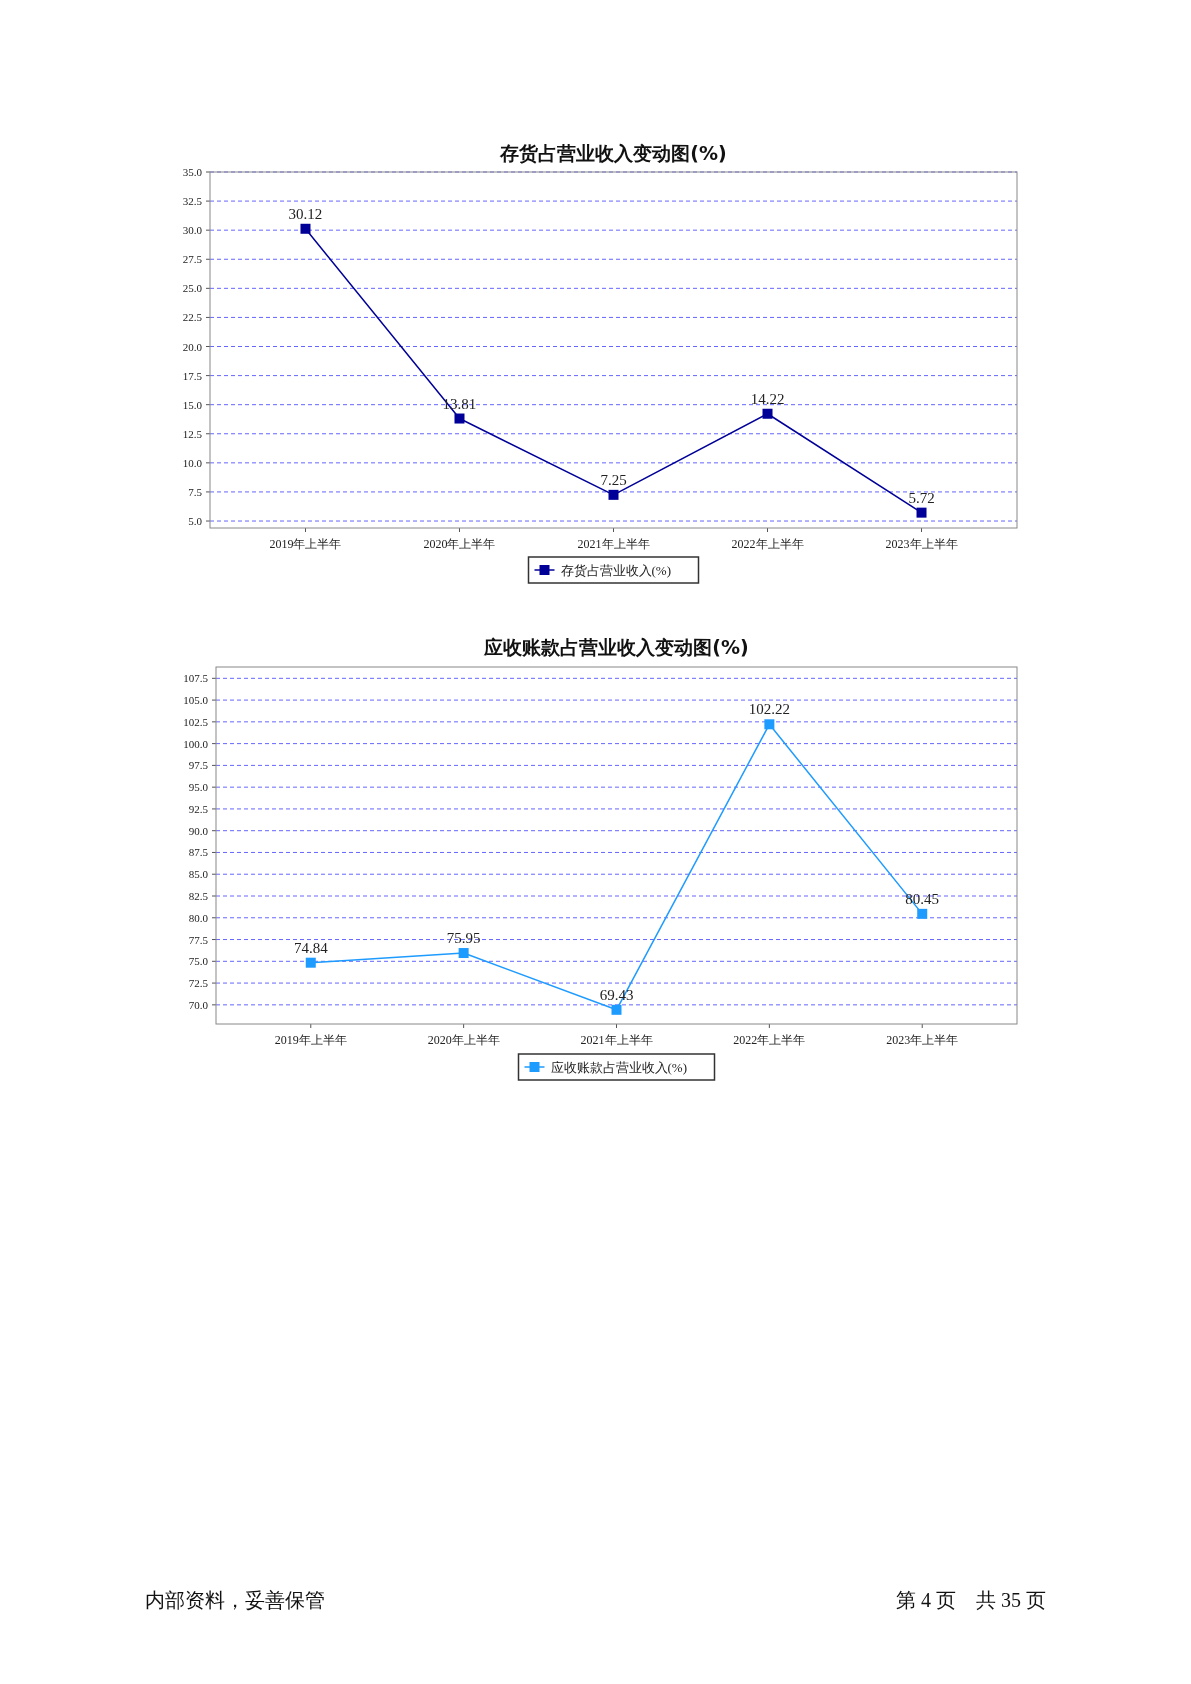 The height and width of the screenshot is (1684, 1191). Describe the element at coordinates (192, 346) in the screenshot. I see `y-tick-label: 20.0` at that location.